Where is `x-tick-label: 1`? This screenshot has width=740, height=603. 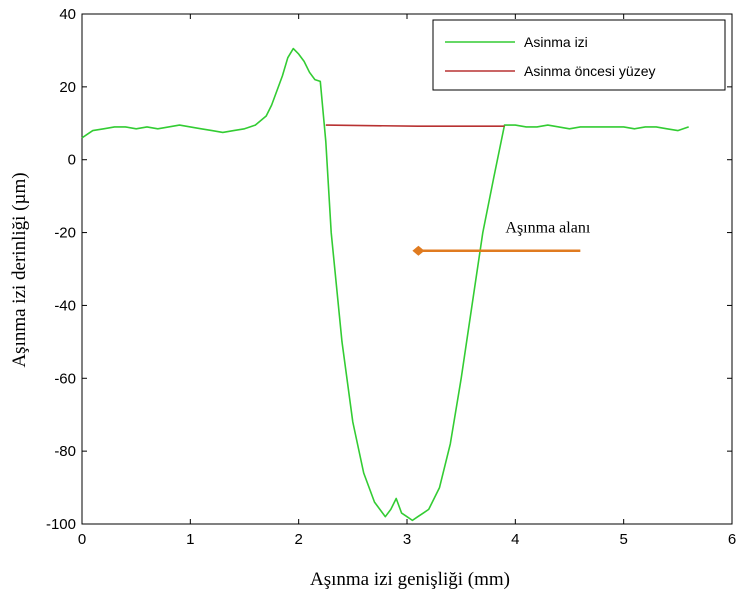
x-tick-label: 1 is located at coordinates (190, 539).